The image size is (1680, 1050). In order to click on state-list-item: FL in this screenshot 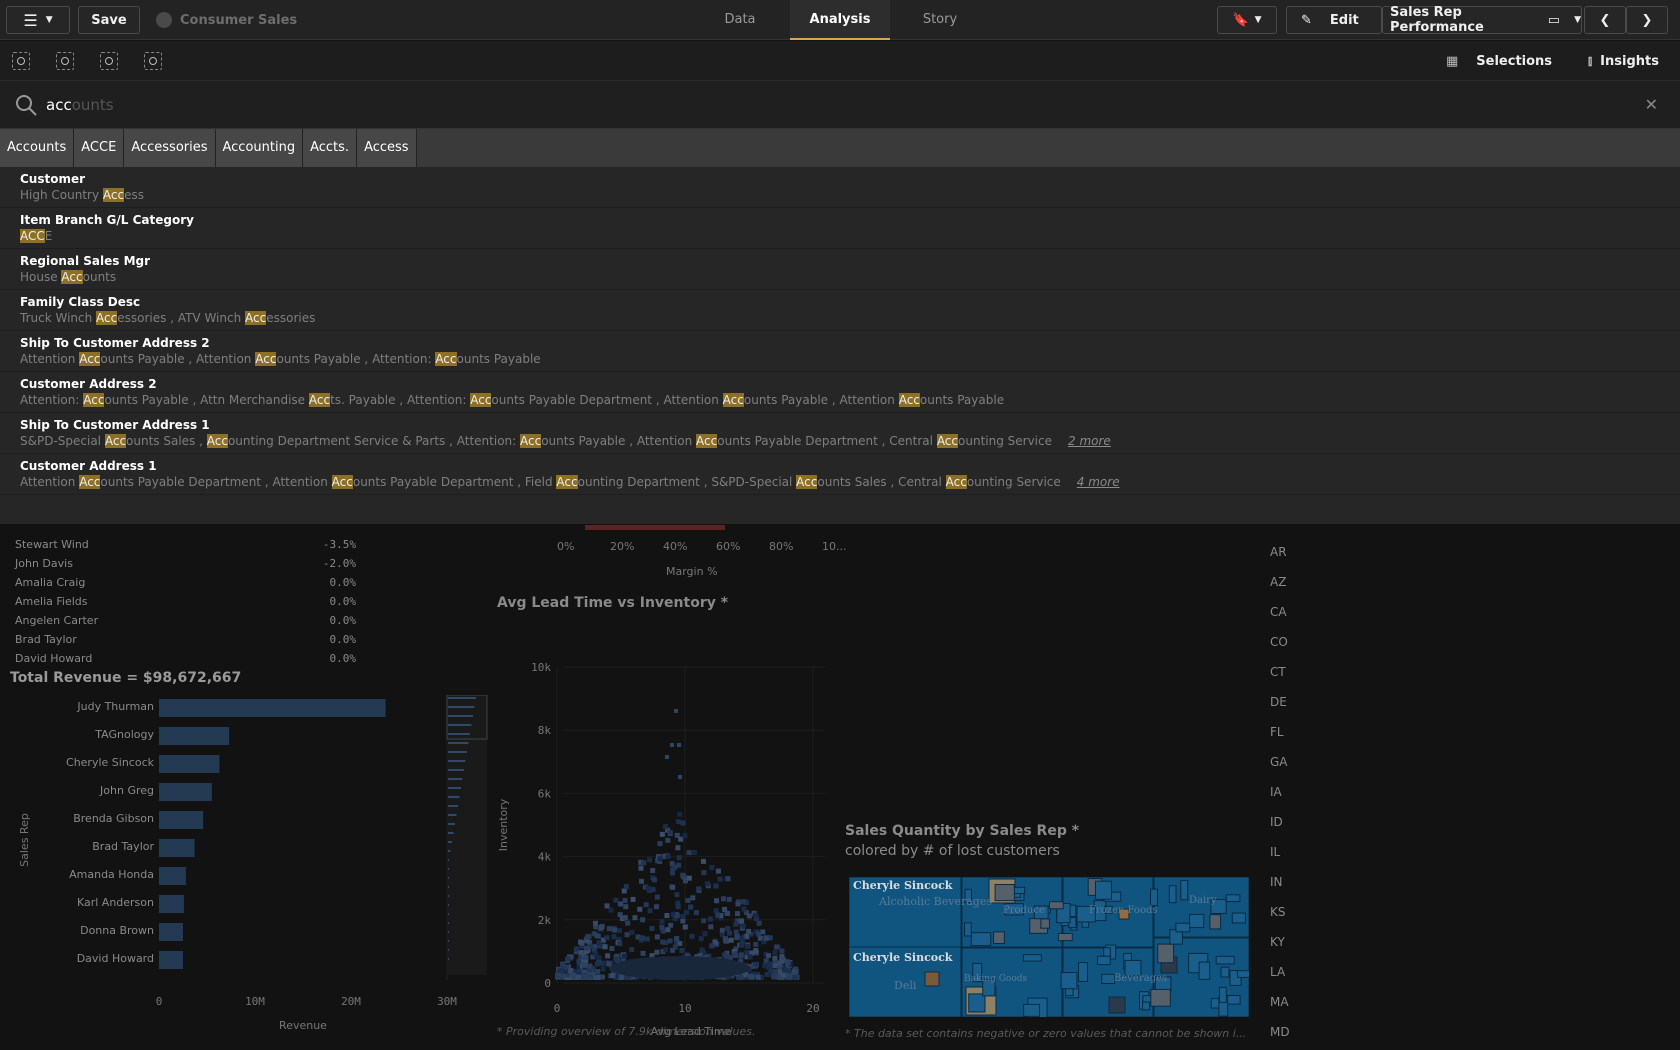, I will do `click(1277, 732)`.